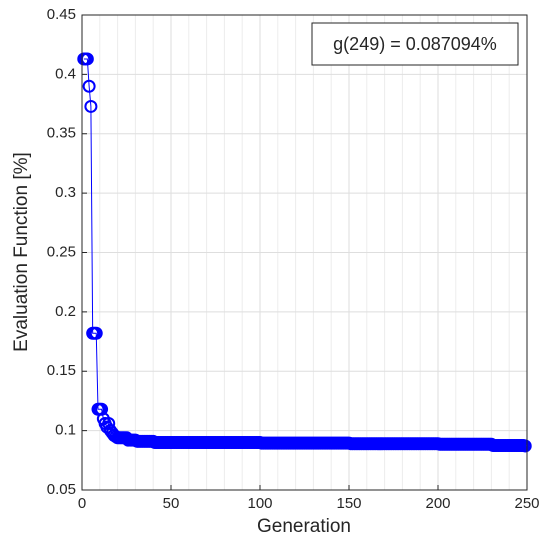 The width and height of the screenshot is (550, 547). What do you see at coordinates (61, 14) in the screenshot?
I see `y-tick-label: 0.45` at bounding box center [61, 14].